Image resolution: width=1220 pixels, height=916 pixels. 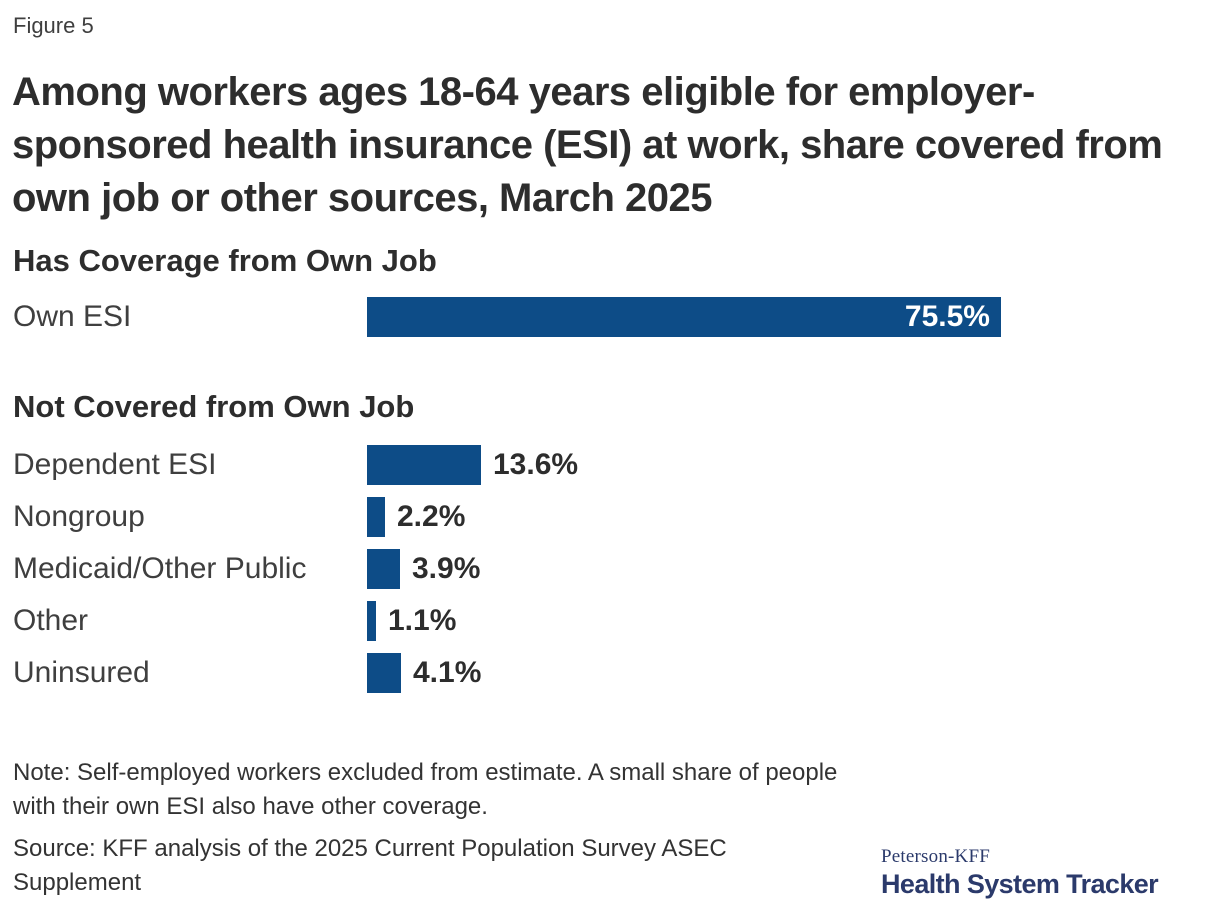 I want to click on bar-label-uninsured: Uninsured, so click(x=81, y=672).